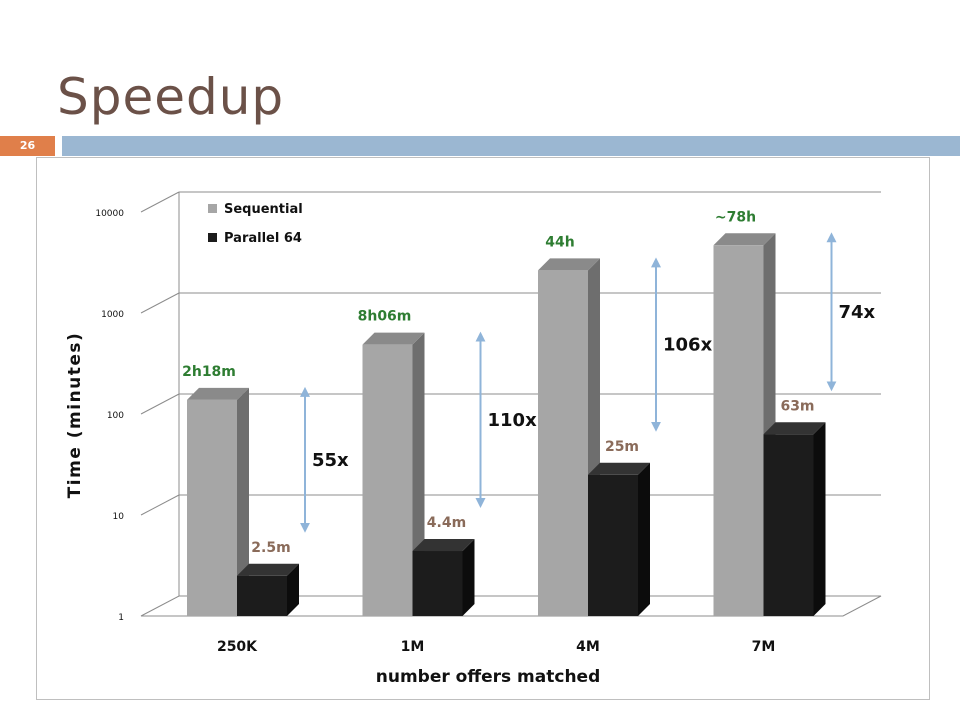 Image resolution: width=960 pixels, height=720 pixels. Describe the element at coordinates (112, 315) in the screenshot. I see `y-tick-label: 1000` at that location.